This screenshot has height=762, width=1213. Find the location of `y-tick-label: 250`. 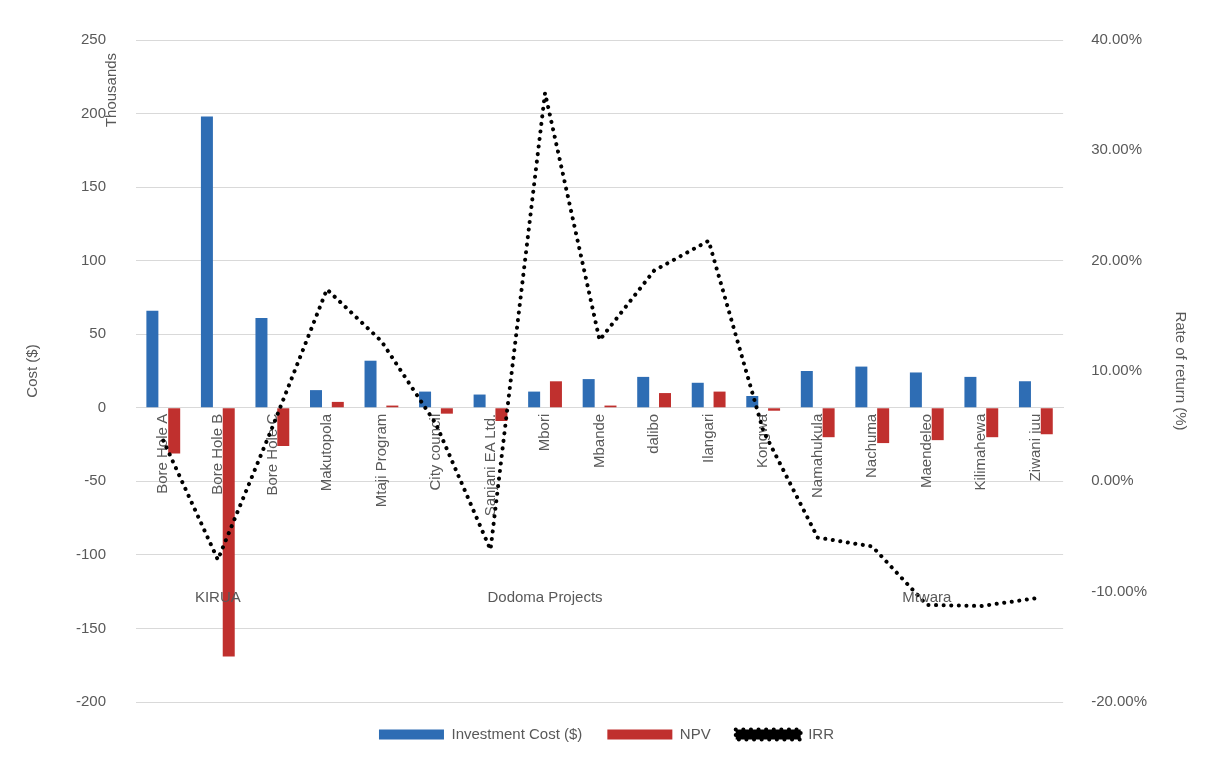

y-tick-label: 250 is located at coordinates (93, 39).